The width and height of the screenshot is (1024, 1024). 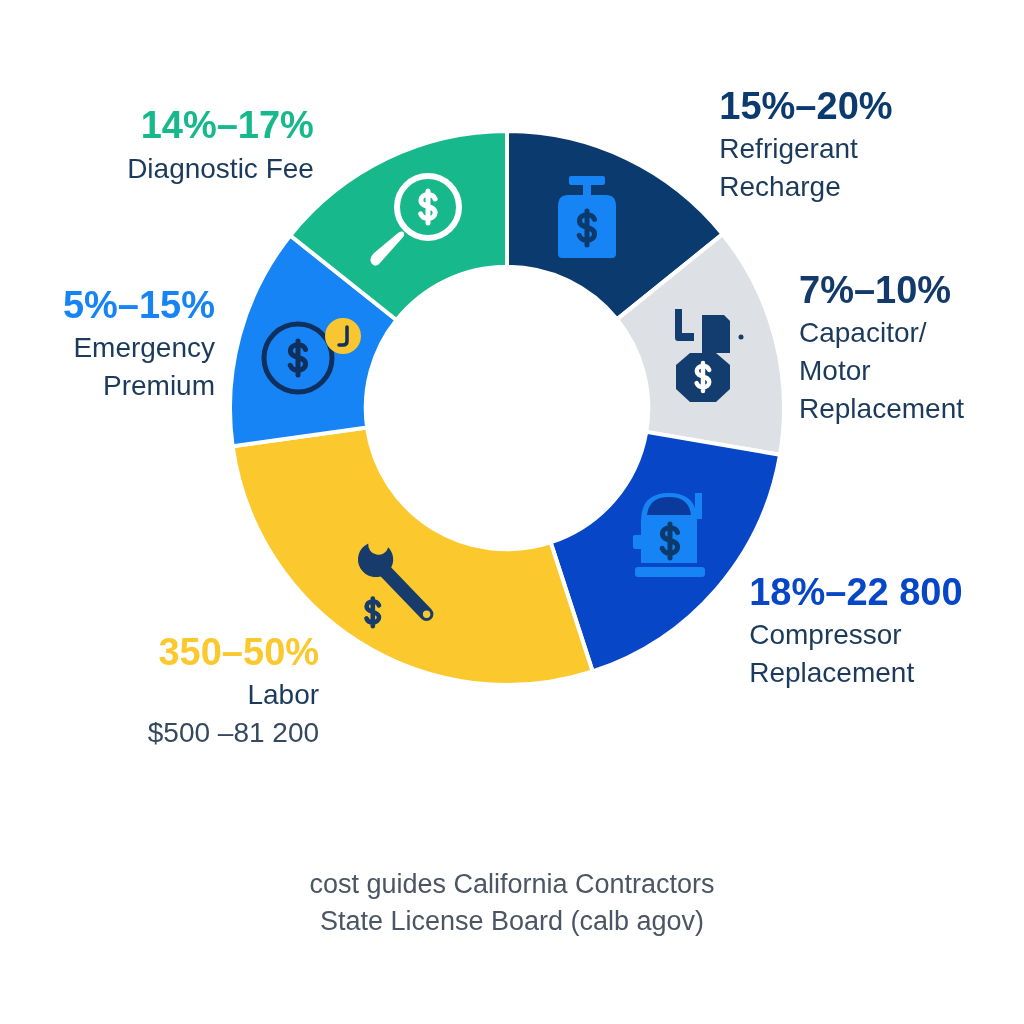 What do you see at coordinates (856, 591) in the screenshot?
I see `text: 18%–22 800` at bounding box center [856, 591].